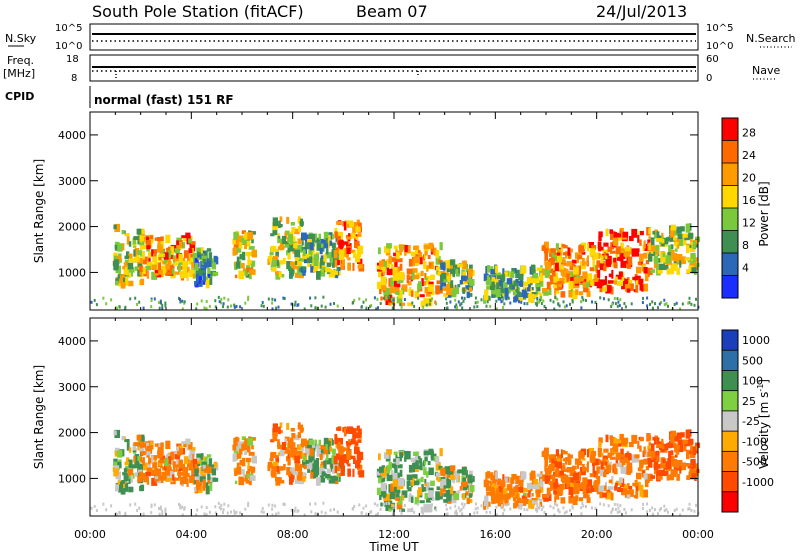  What do you see at coordinates (72, 433) in the screenshot?
I see `y-tick-label: 2000` at bounding box center [72, 433].